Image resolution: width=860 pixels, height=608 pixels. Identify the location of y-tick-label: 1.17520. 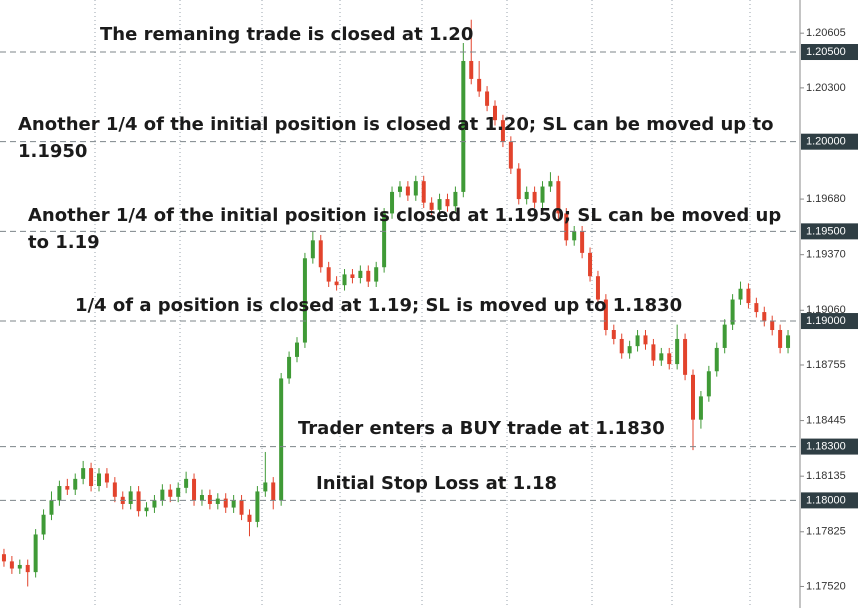
(826, 586).